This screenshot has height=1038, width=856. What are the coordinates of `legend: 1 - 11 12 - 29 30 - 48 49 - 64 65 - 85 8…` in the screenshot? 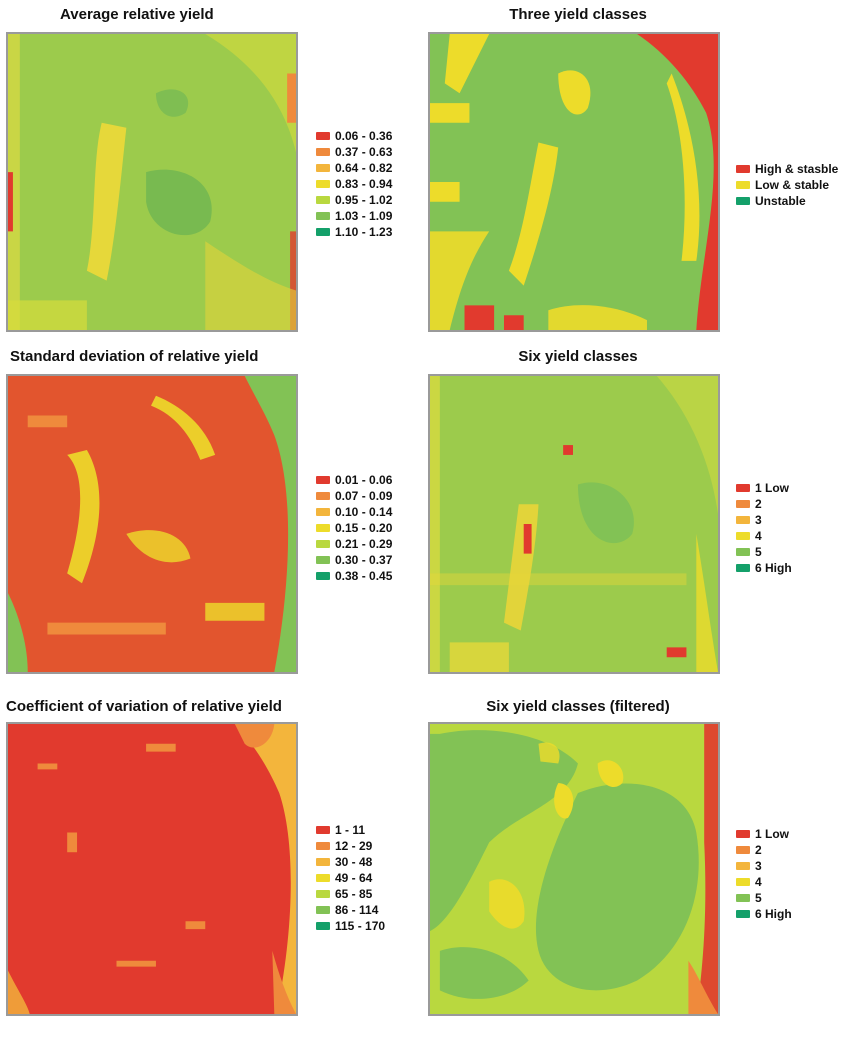 It's located at (350, 878).